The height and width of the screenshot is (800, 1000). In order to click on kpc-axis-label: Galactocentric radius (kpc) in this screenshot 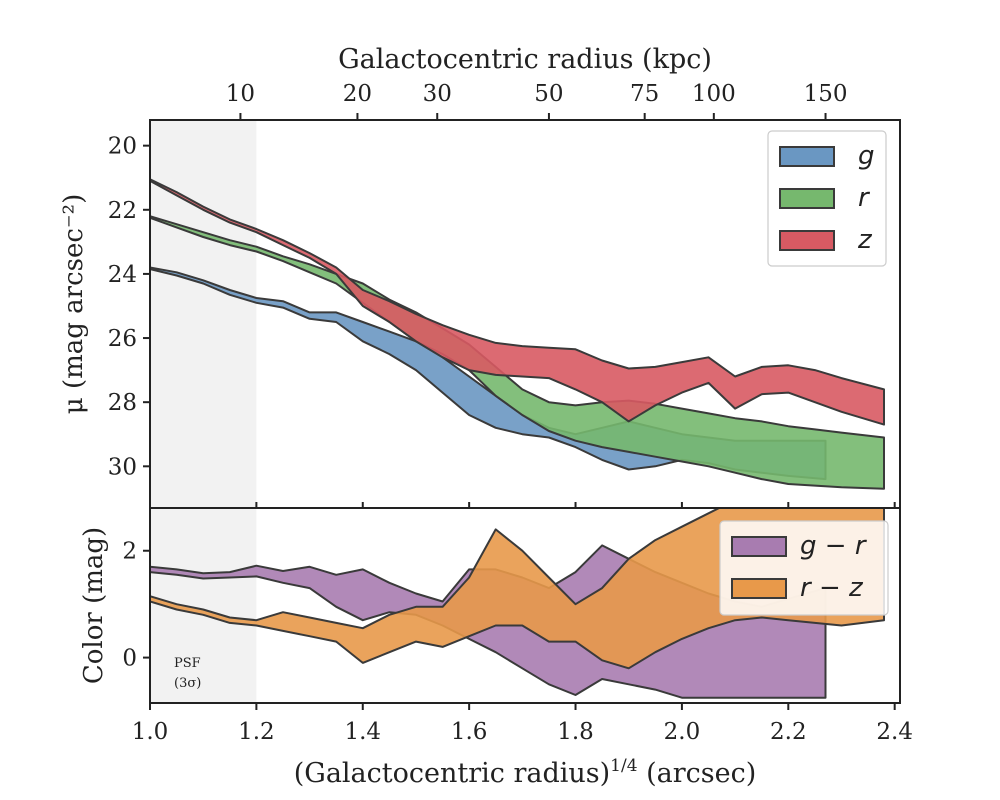, I will do `click(525, 59)`.